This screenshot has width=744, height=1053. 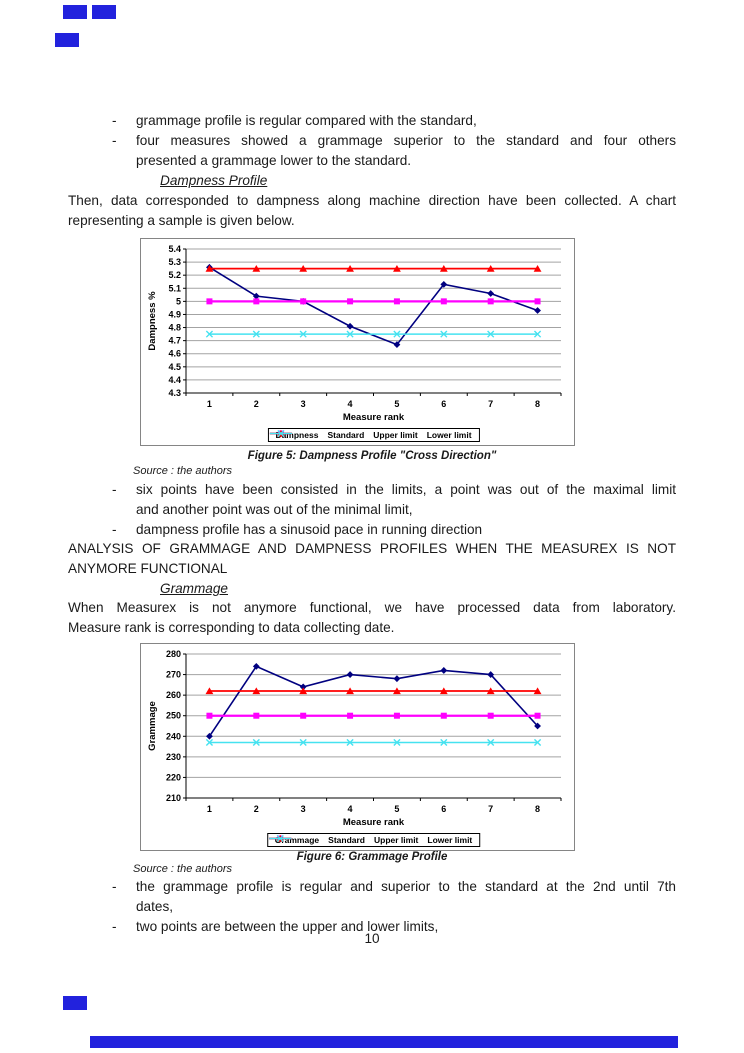 What do you see at coordinates (173, 757) in the screenshot?
I see `y-tick-label: 230` at bounding box center [173, 757].